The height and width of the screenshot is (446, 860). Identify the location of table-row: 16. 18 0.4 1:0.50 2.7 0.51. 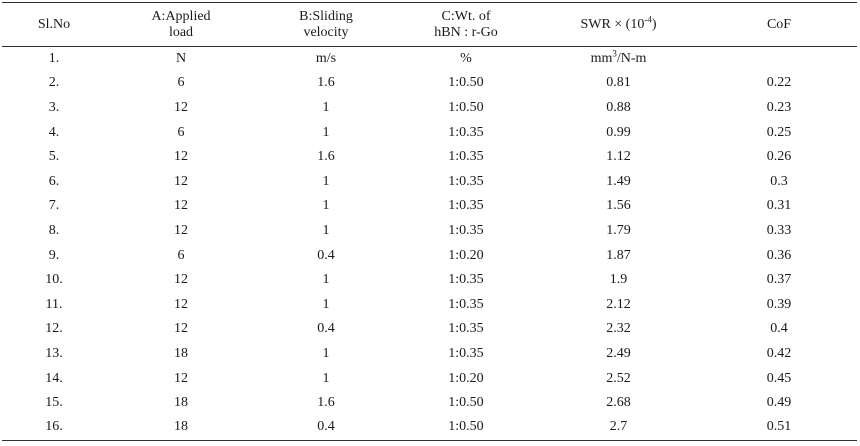
(429, 428).